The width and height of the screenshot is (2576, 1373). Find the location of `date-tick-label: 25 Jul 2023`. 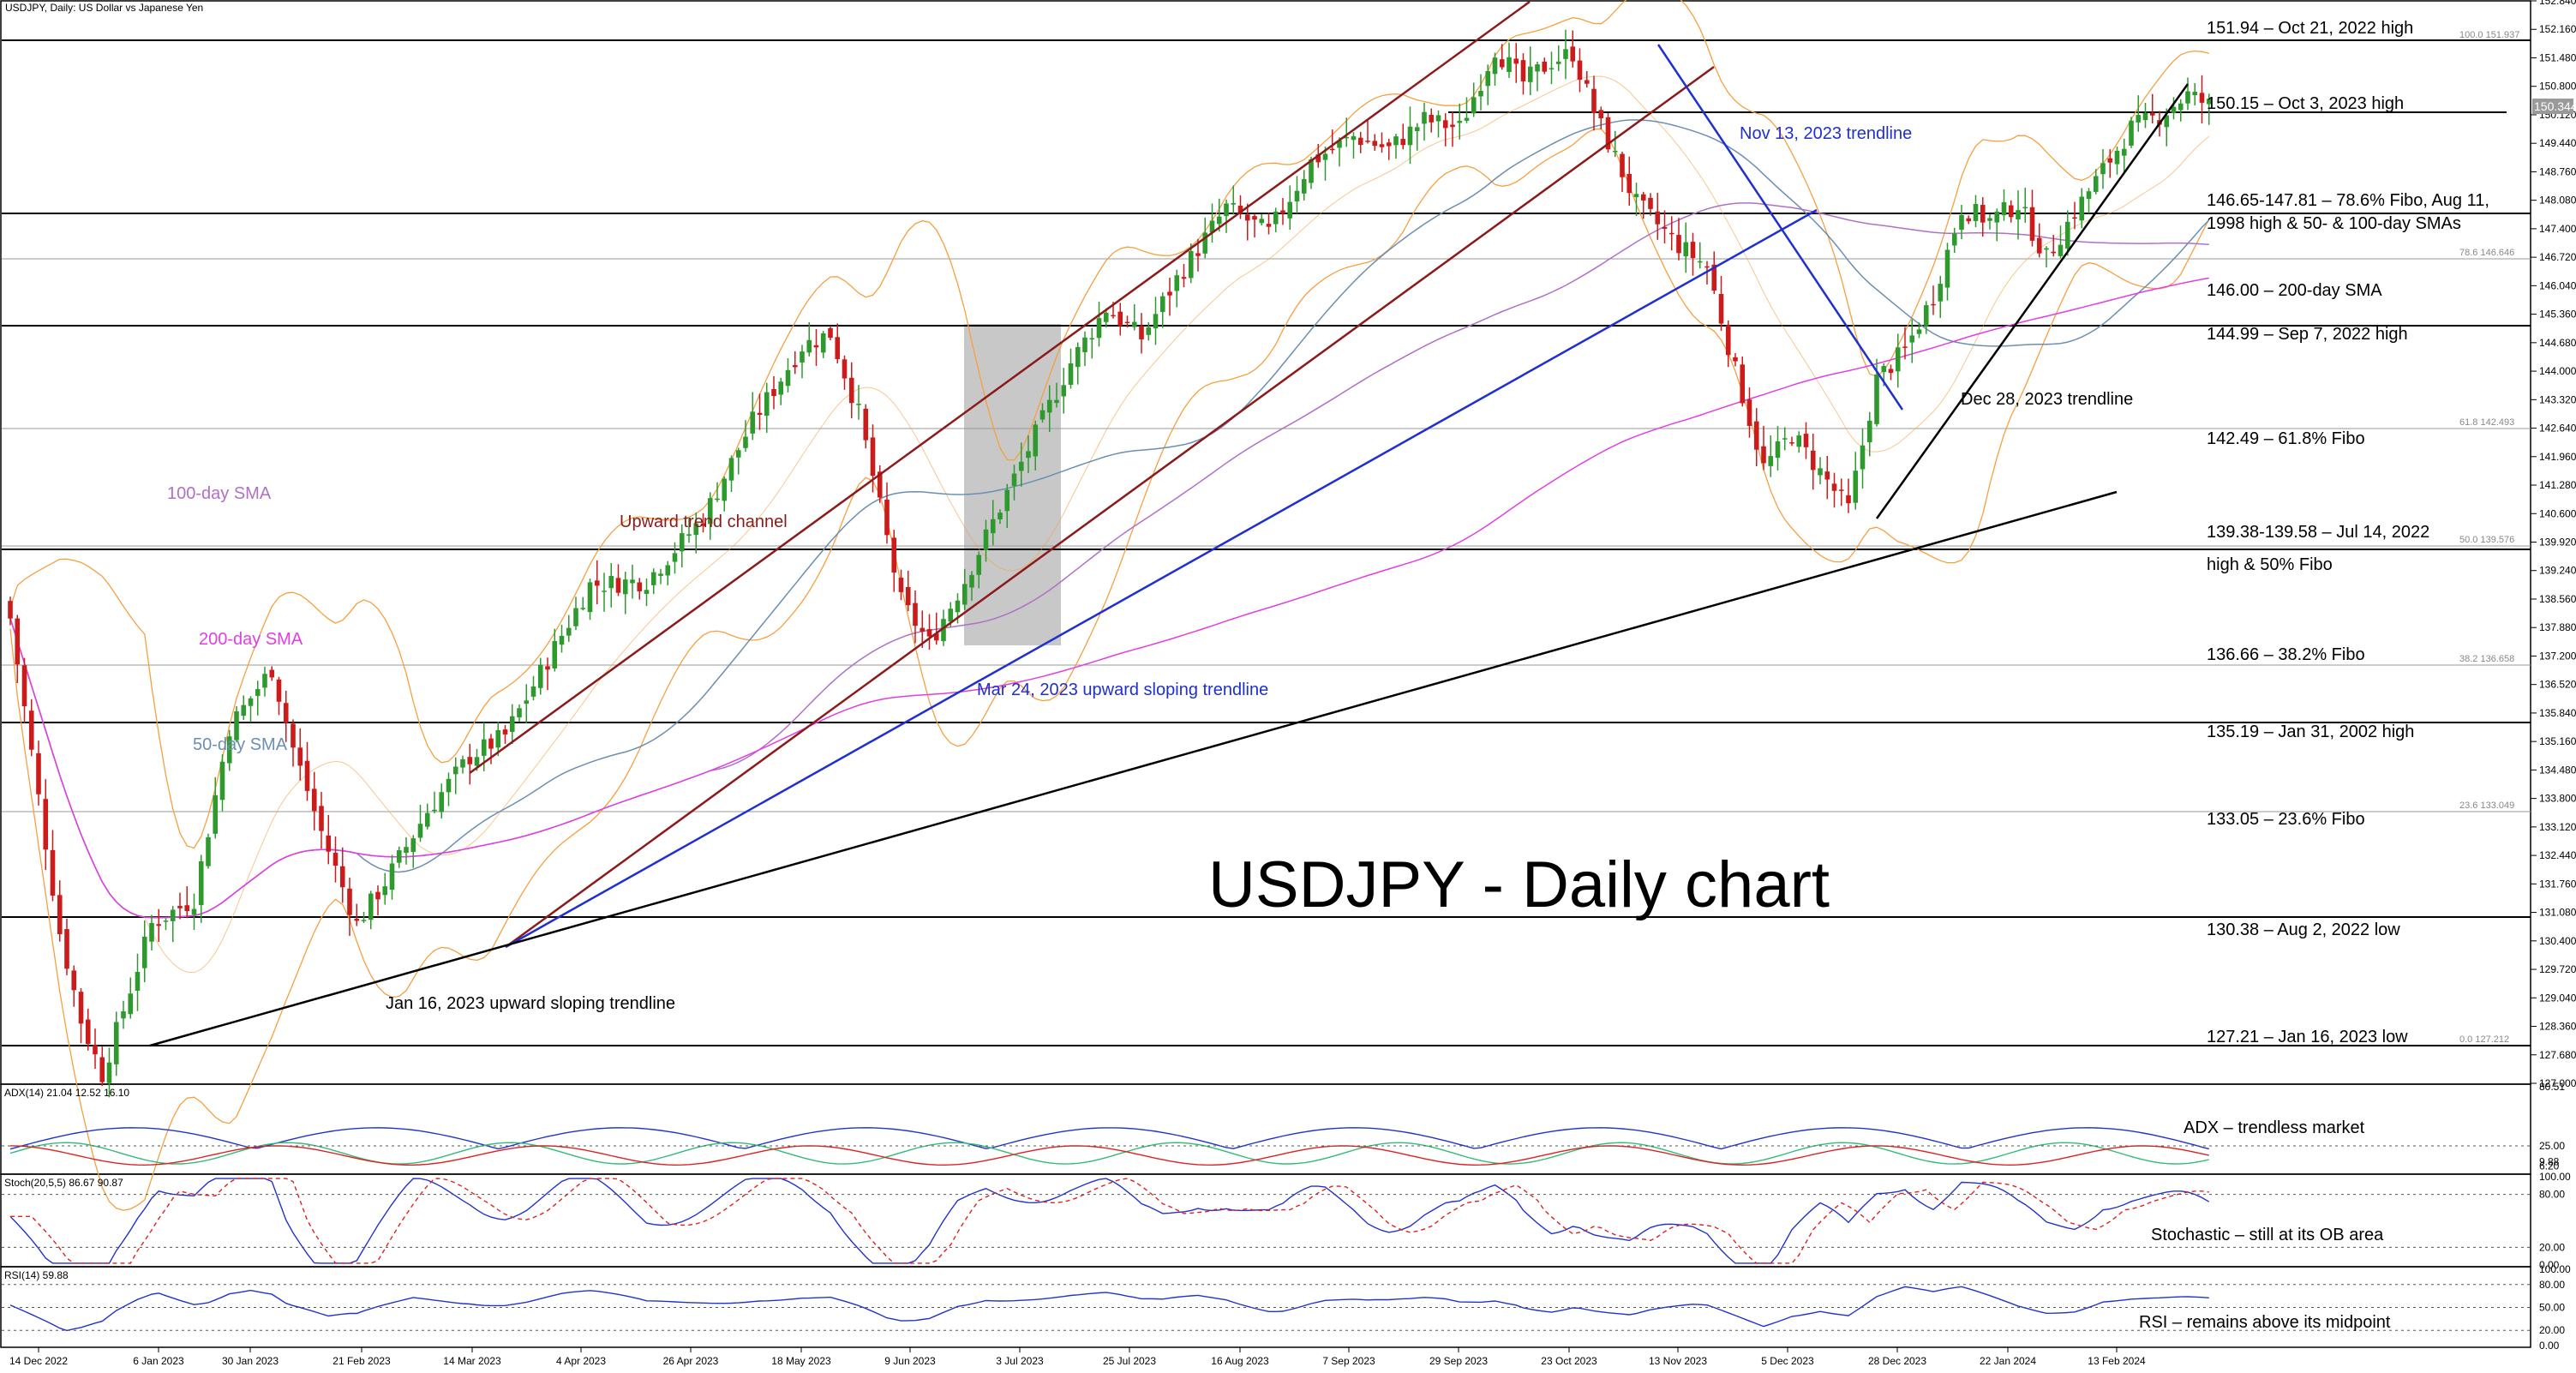

date-tick-label: 25 Jul 2023 is located at coordinates (1129, 1361).